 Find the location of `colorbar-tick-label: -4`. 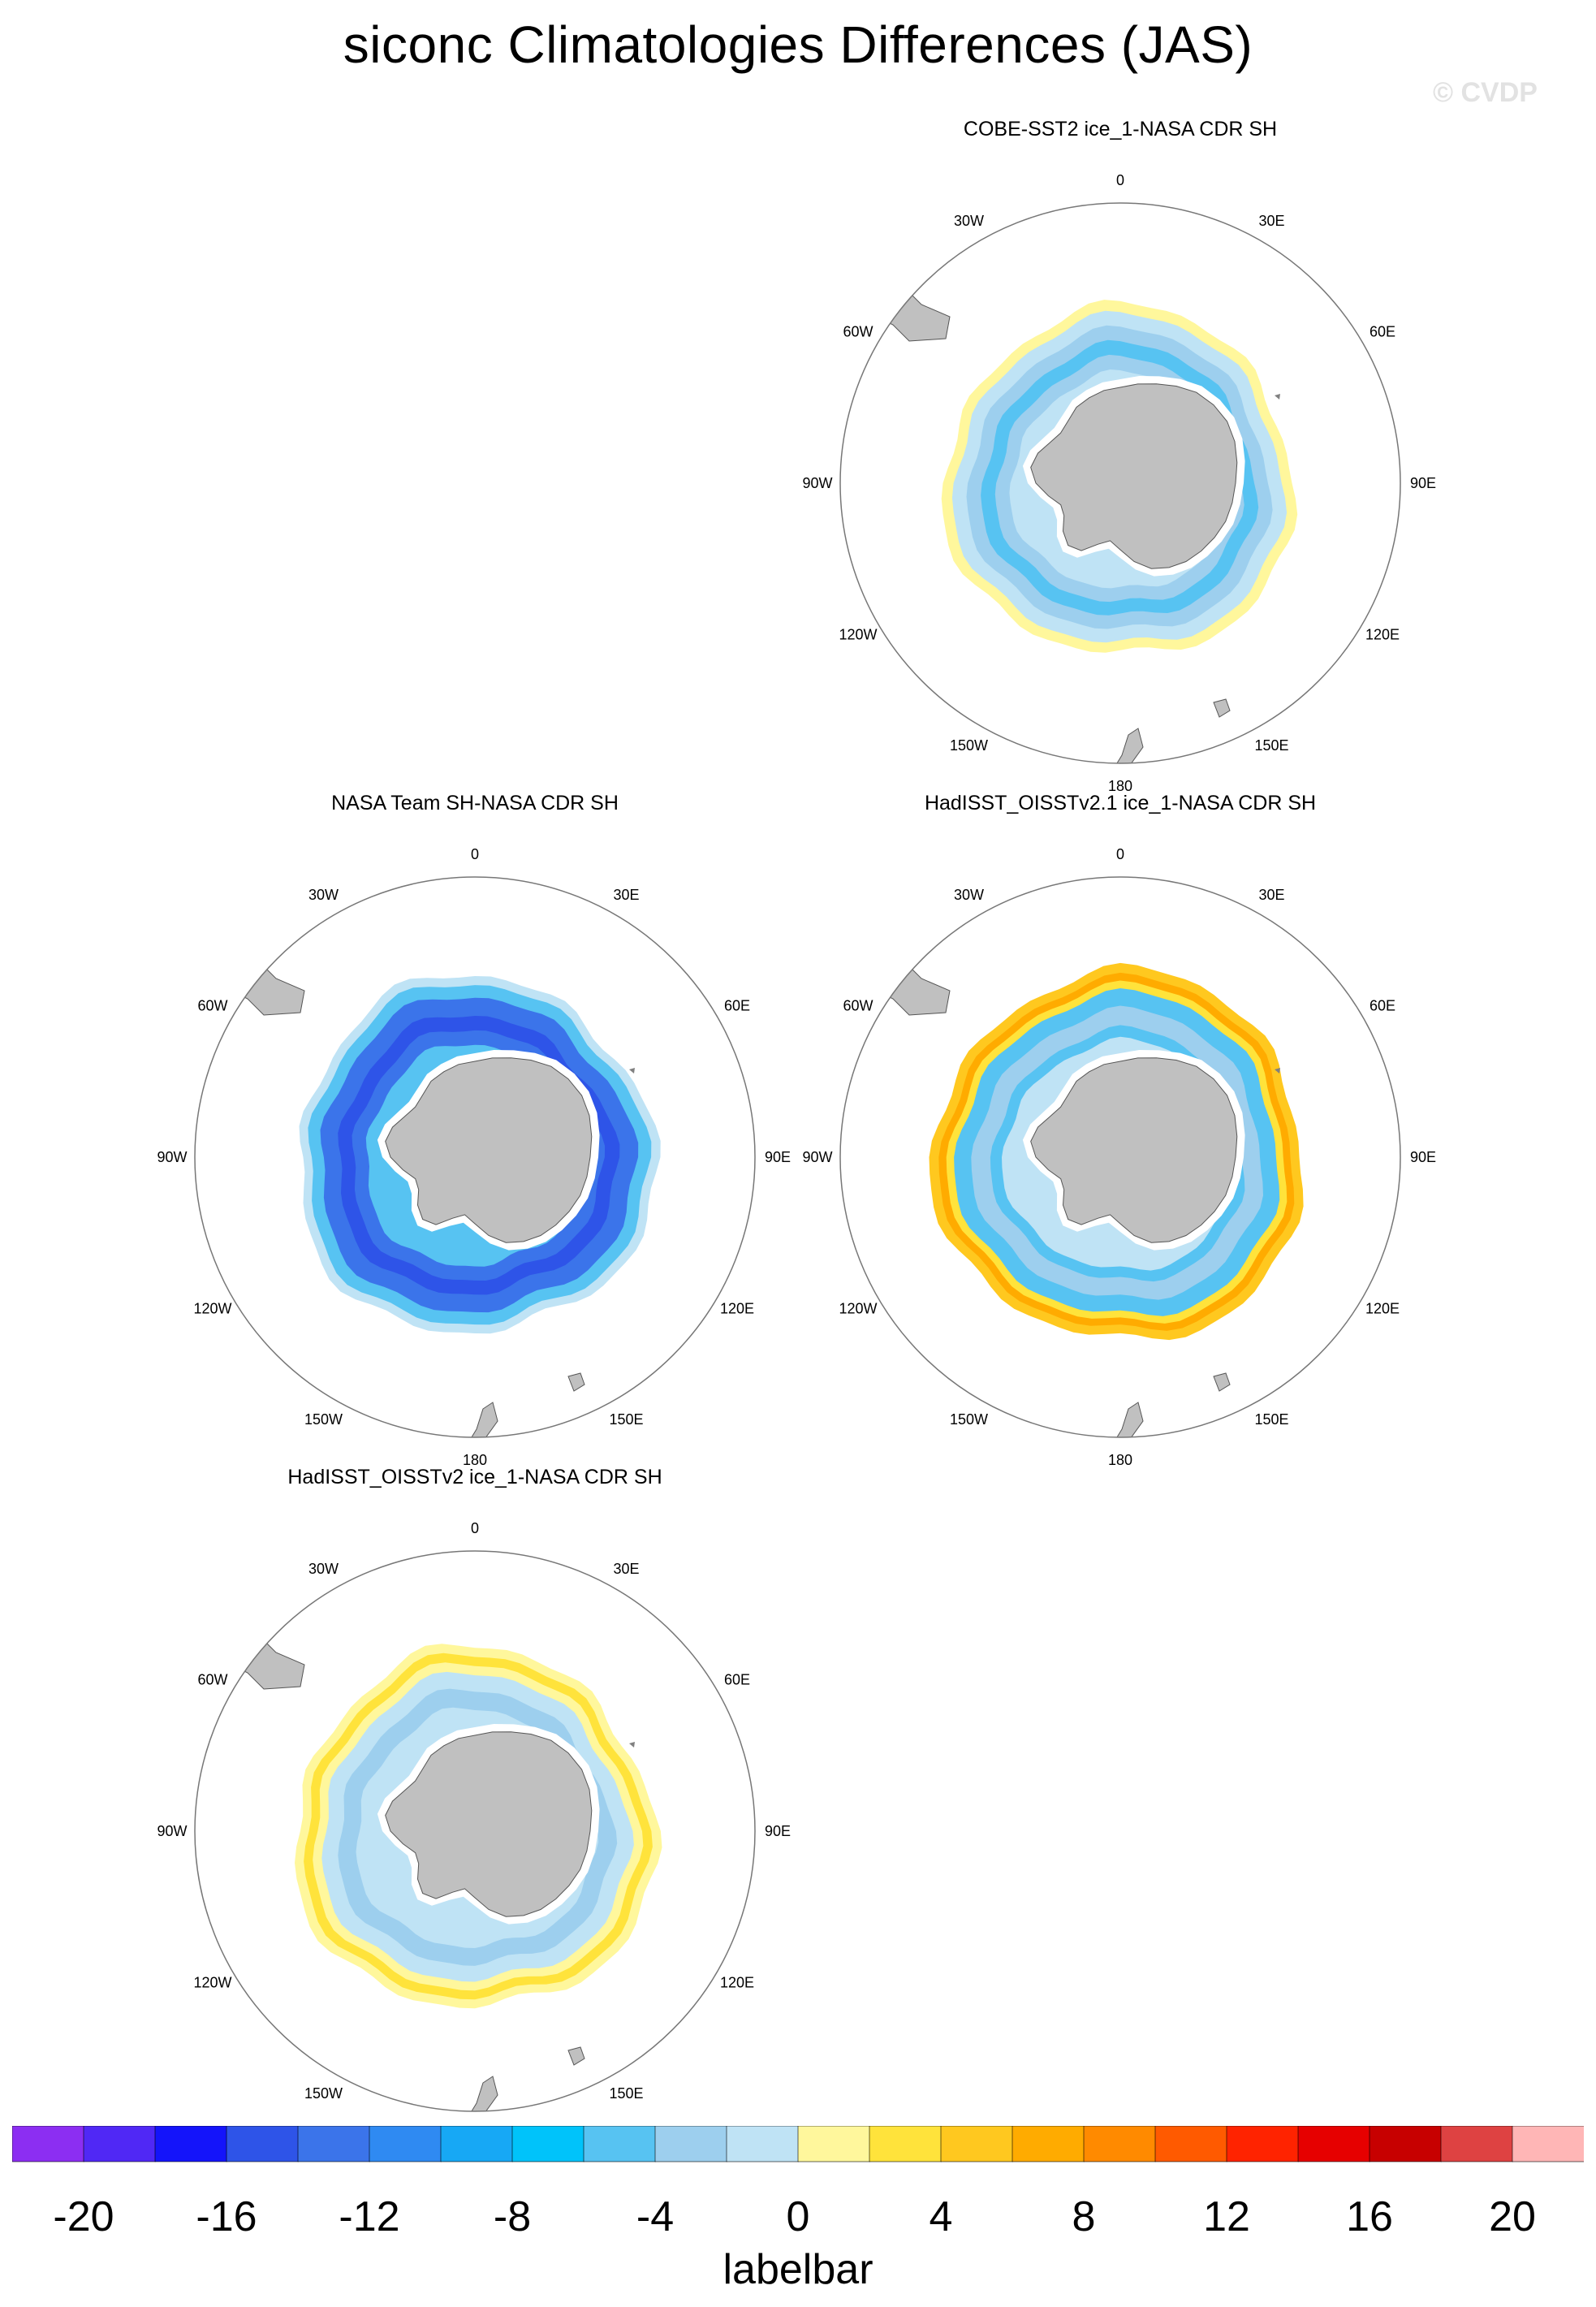

colorbar-tick-label: -4 is located at coordinates (655, 2216).